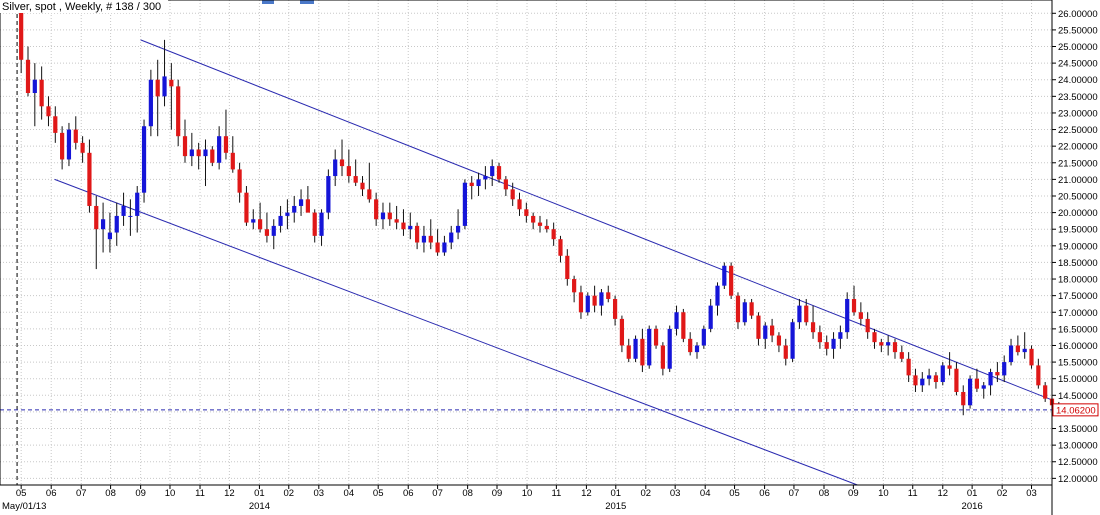  What do you see at coordinates (1078, 246) in the screenshot?
I see `y-tick-label: 19.00000` at bounding box center [1078, 246].